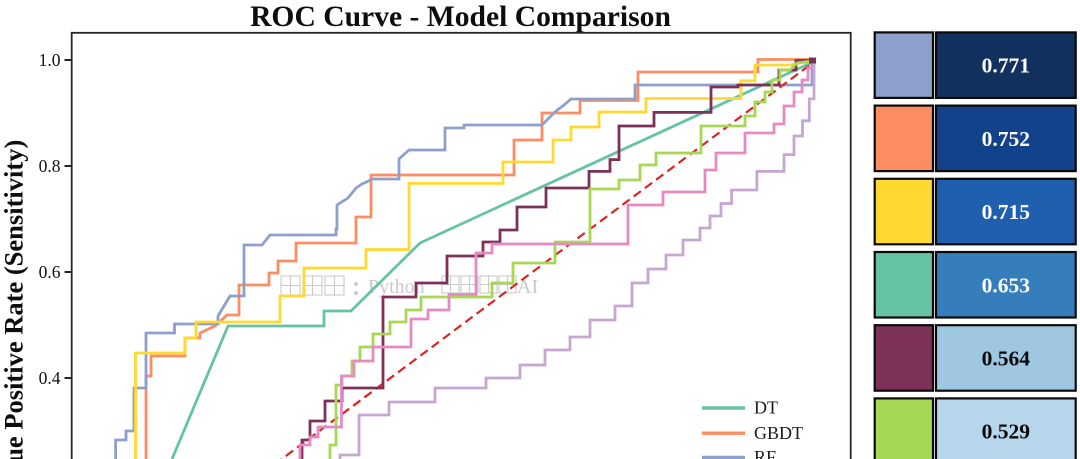  What do you see at coordinates (460, 17) in the screenshot?
I see `svg-text: ROC Curve - Model Comparison` at bounding box center [460, 17].